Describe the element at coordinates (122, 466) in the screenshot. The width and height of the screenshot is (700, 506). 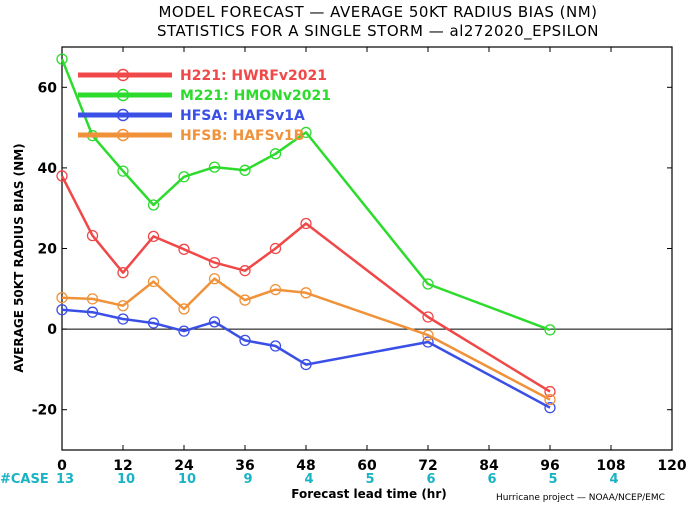
I see `x-tick-label: 12` at that location.